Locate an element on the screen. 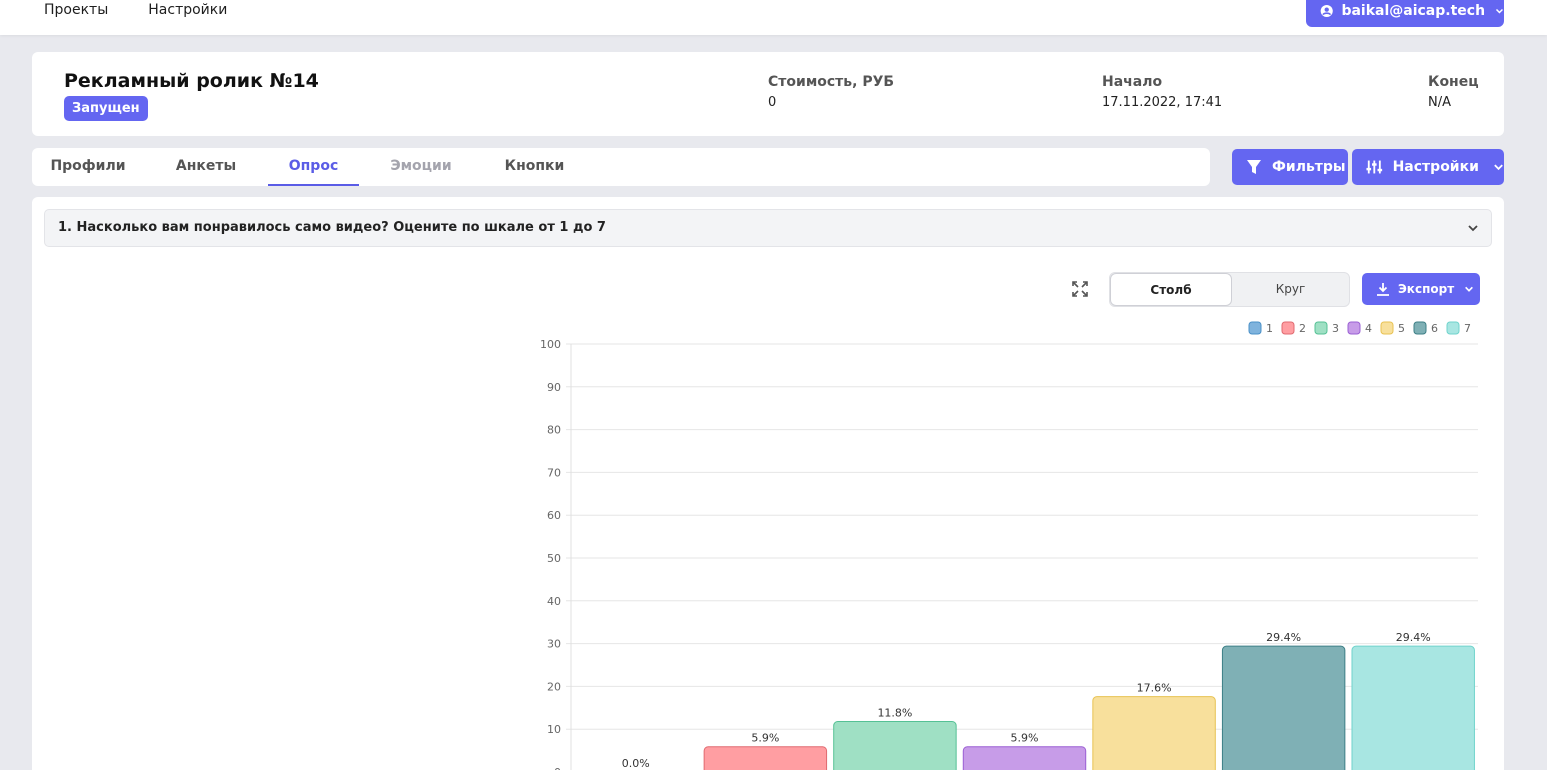 Image resolution: width=1547 pixels, height=770 pixels. tab-buttons: Кнопки is located at coordinates (534, 166).